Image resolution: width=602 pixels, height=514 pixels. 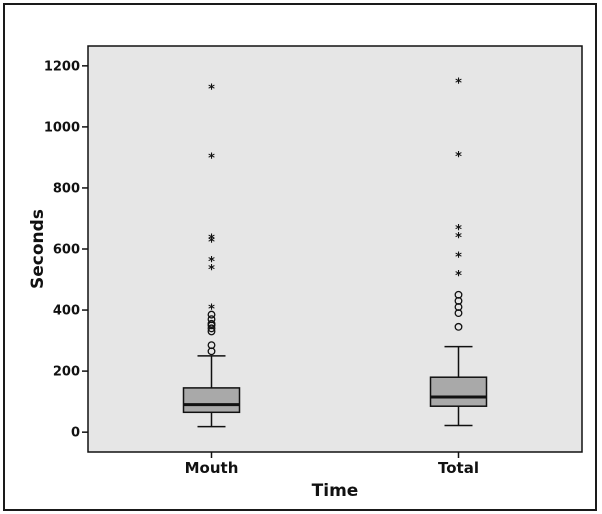 What do you see at coordinates (62, 66) in the screenshot?
I see `y-tick-label: 1200` at bounding box center [62, 66].